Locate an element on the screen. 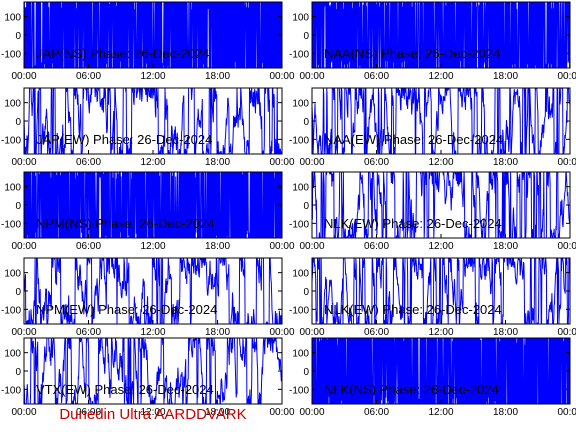 The width and height of the screenshot is (576, 432). panel-label: JAP(EW) Phase: 26-Dec-2024 is located at coordinates (124, 139).